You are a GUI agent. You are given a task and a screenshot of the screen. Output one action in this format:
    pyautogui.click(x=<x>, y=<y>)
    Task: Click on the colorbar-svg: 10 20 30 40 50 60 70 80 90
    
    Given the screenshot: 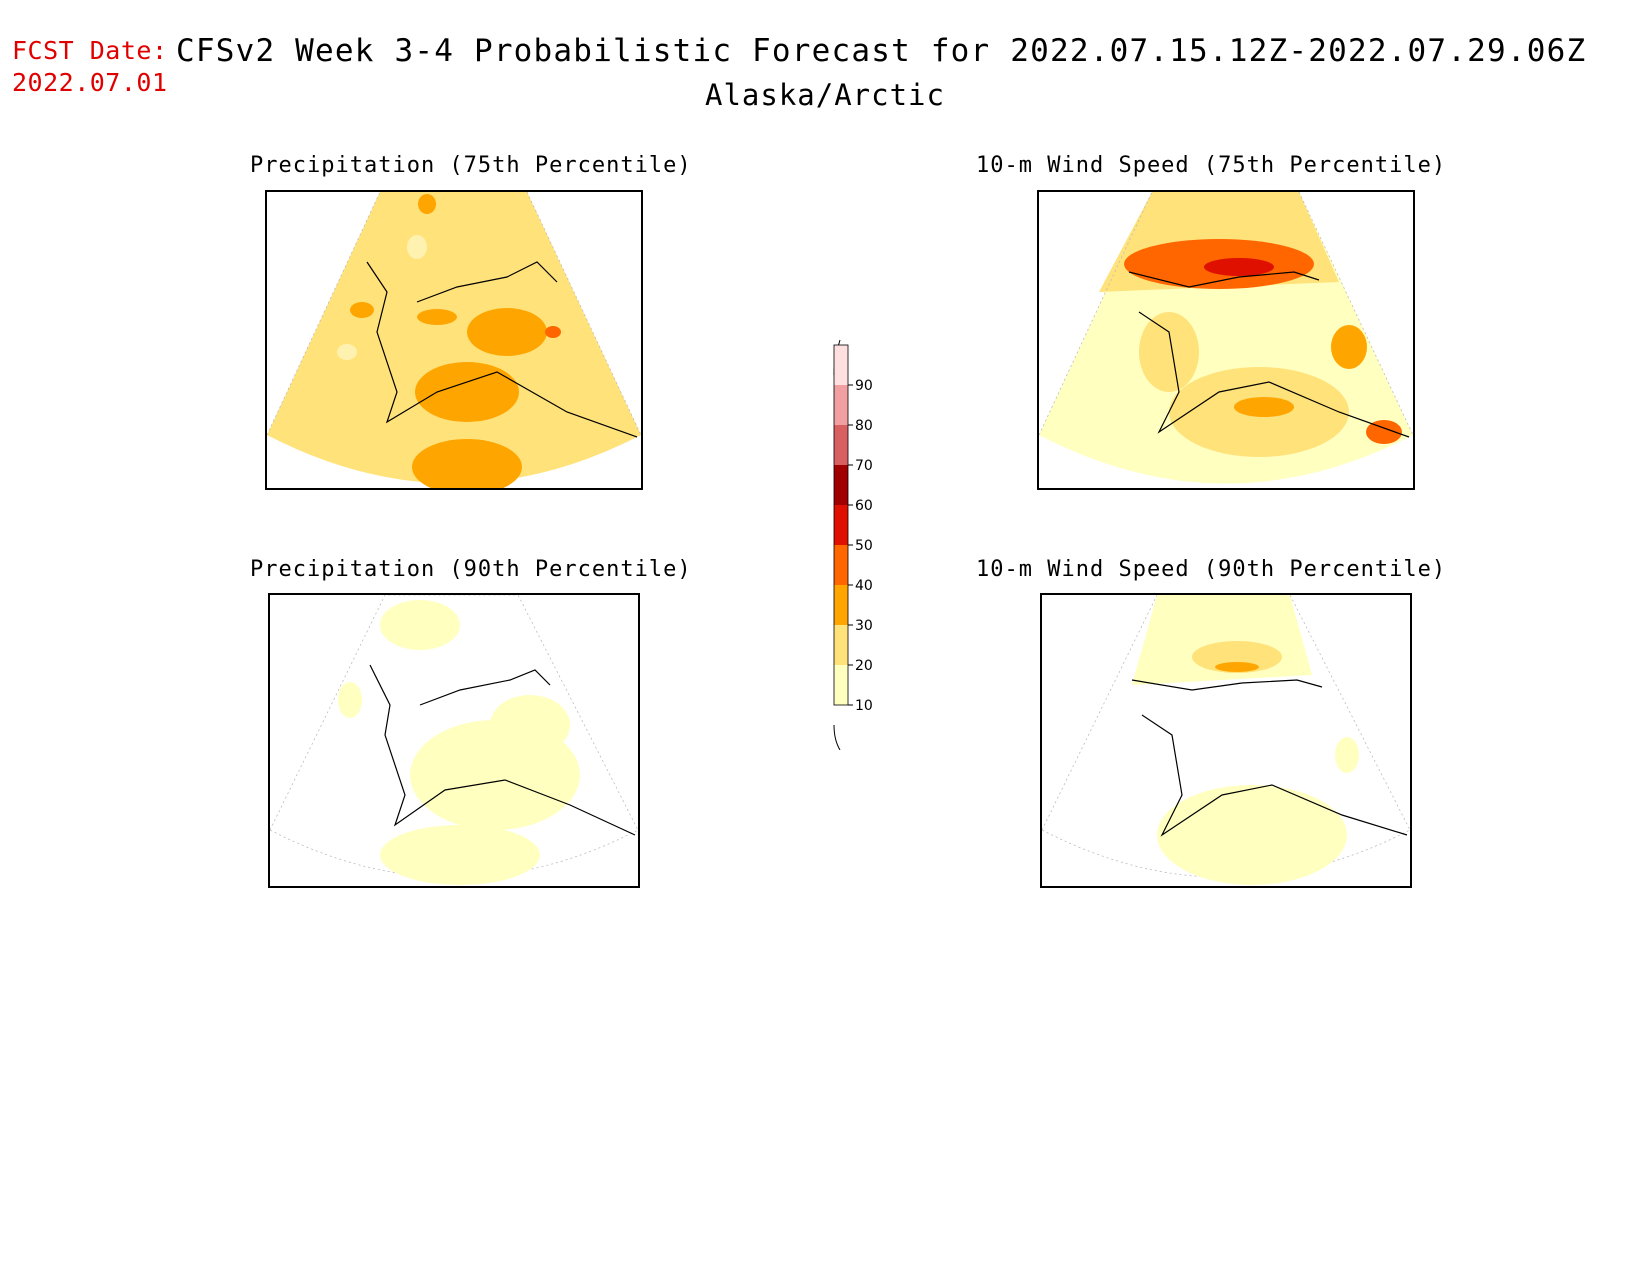 What is the action you would take?
    pyautogui.click(x=853, y=545)
    